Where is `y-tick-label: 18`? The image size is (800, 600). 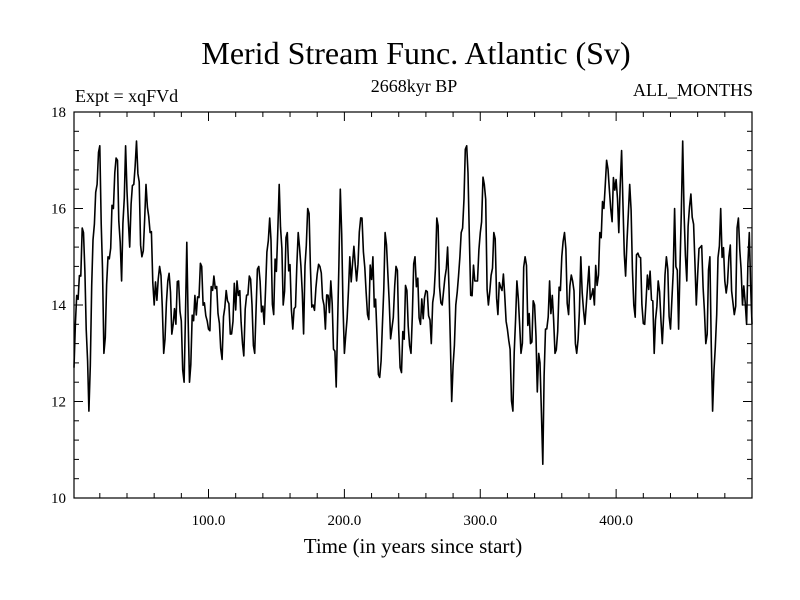
y-tick-label: 18 is located at coordinates (58, 113).